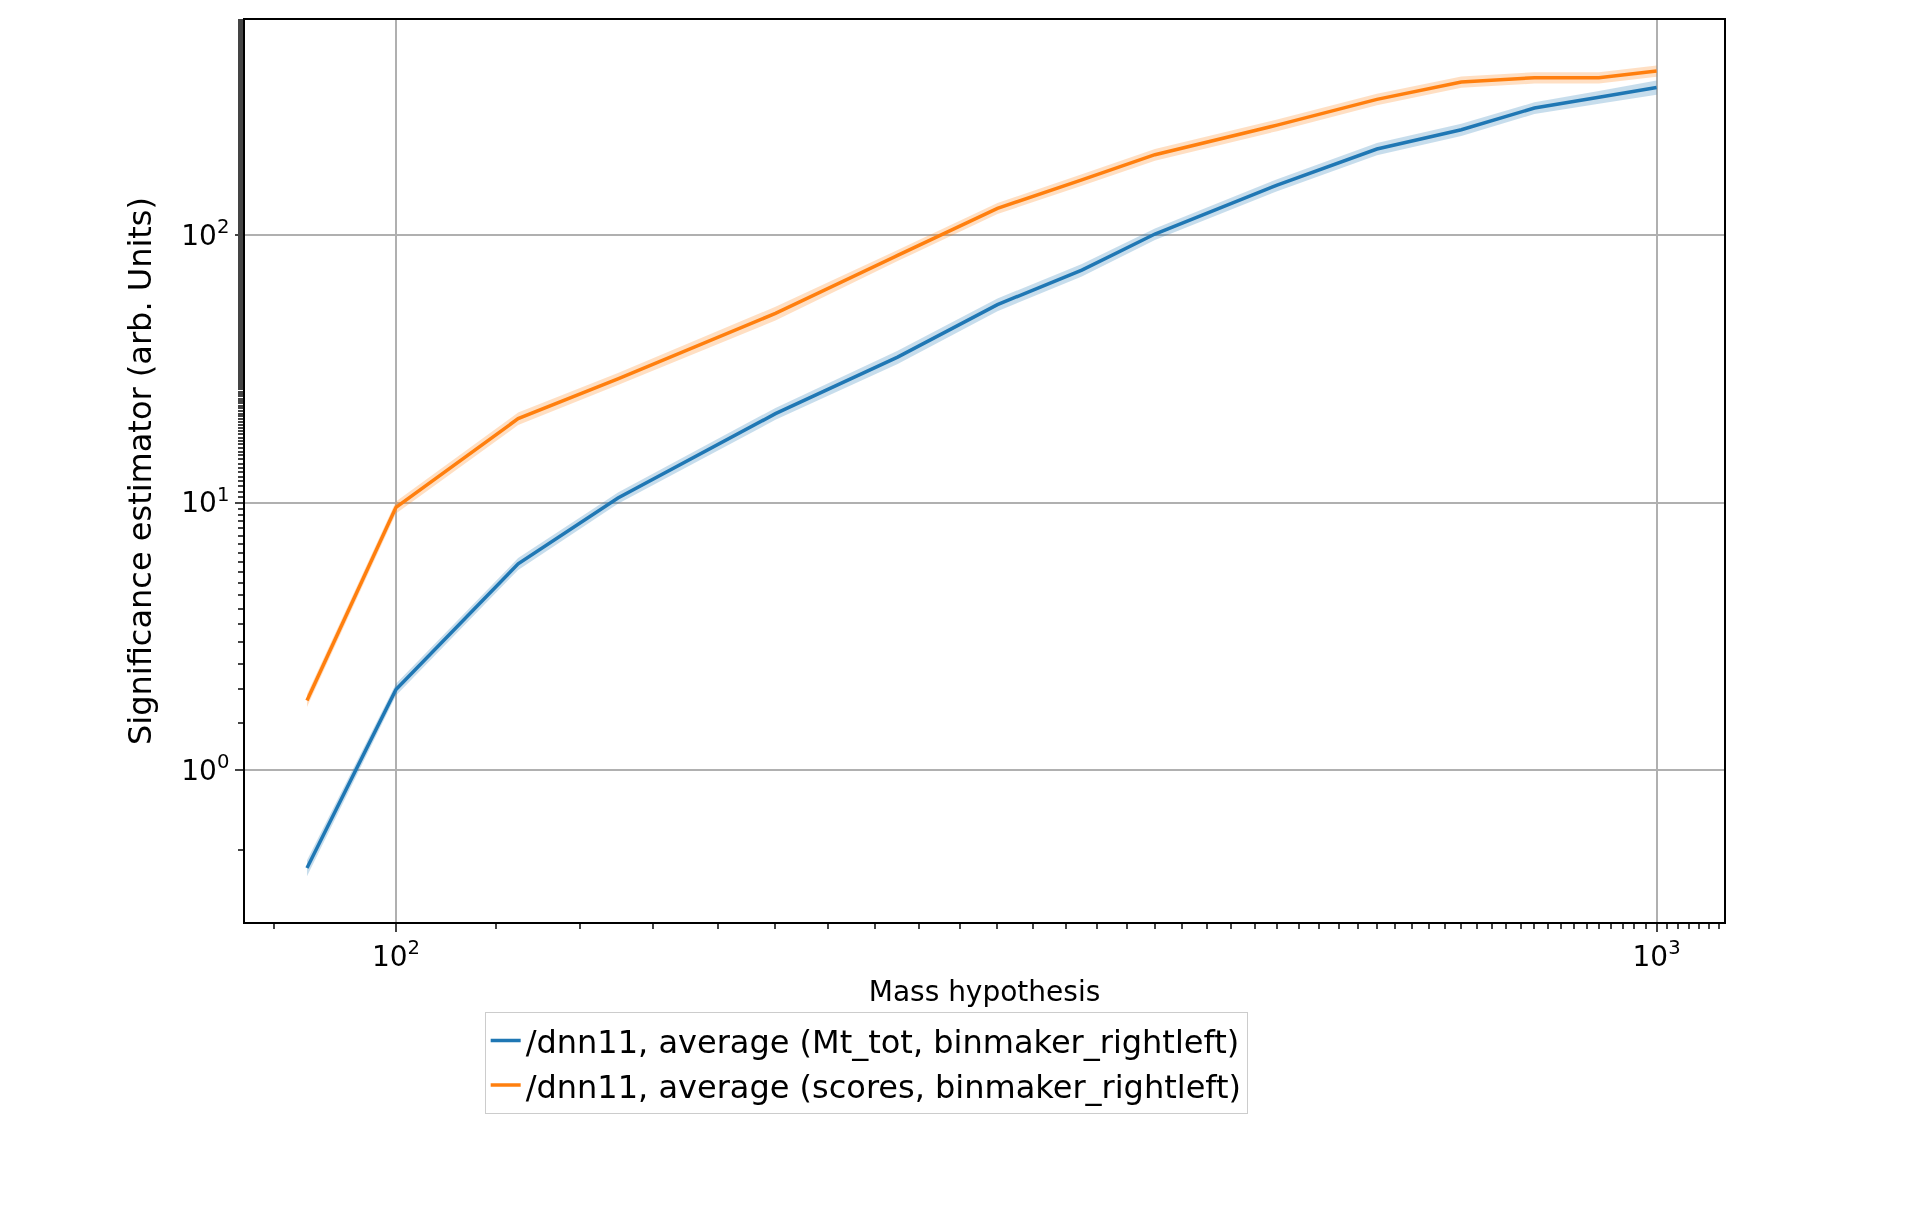  Describe the element at coordinates (205, 501) in the screenshot. I see `y-tick-label: 10$^{1}$` at that location.